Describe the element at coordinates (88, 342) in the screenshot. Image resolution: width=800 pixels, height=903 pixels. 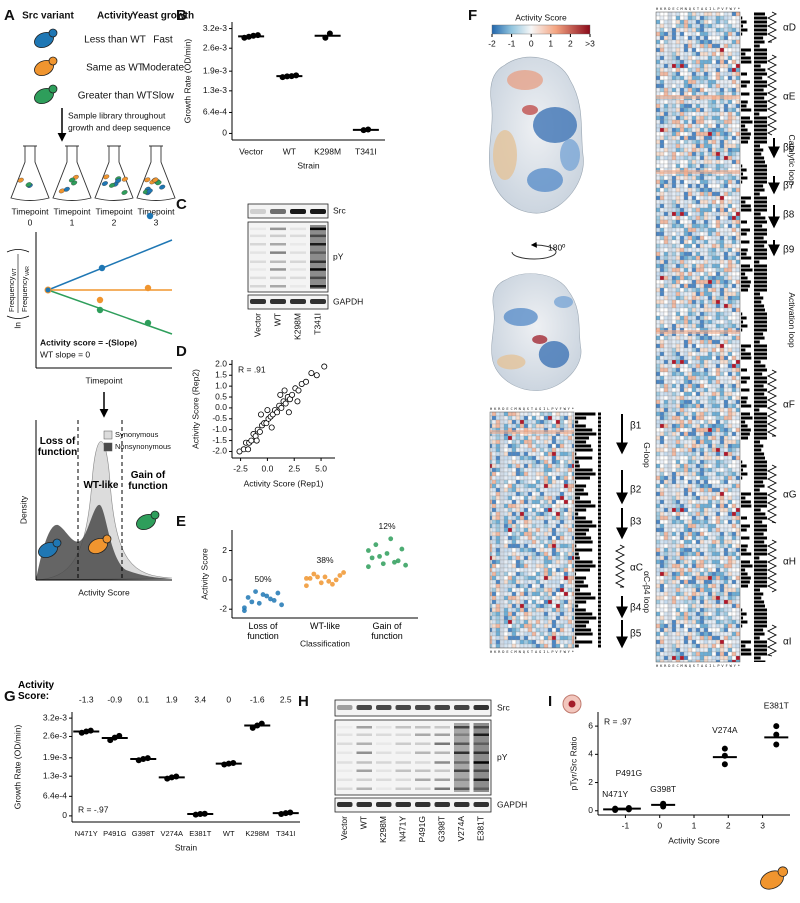
I see `formula: Activity score = -(Slope)` at that location.